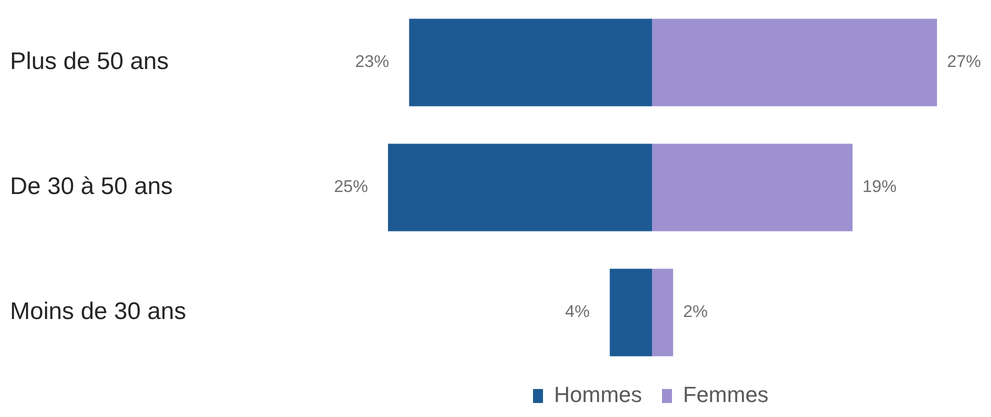  I want to click on y-tick-label: Moins de 30 ans, so click(98, 312).